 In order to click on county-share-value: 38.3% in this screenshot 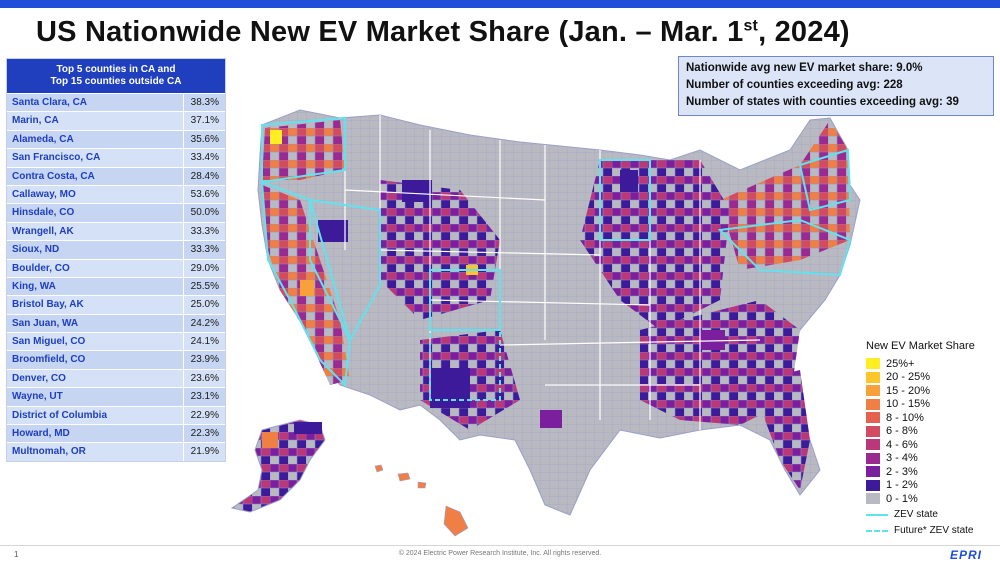, I will do `click(204, 103)`.